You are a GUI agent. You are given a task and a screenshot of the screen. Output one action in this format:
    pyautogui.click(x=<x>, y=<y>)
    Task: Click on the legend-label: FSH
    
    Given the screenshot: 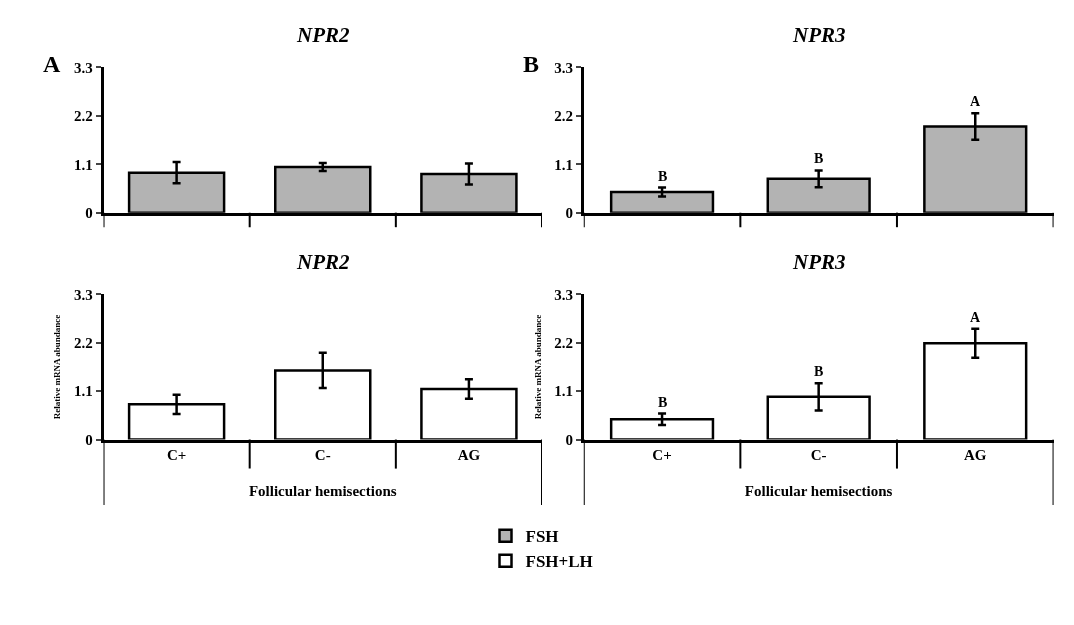 What is the action you would take?
    pyautogui.click(x=542, y=537)
    